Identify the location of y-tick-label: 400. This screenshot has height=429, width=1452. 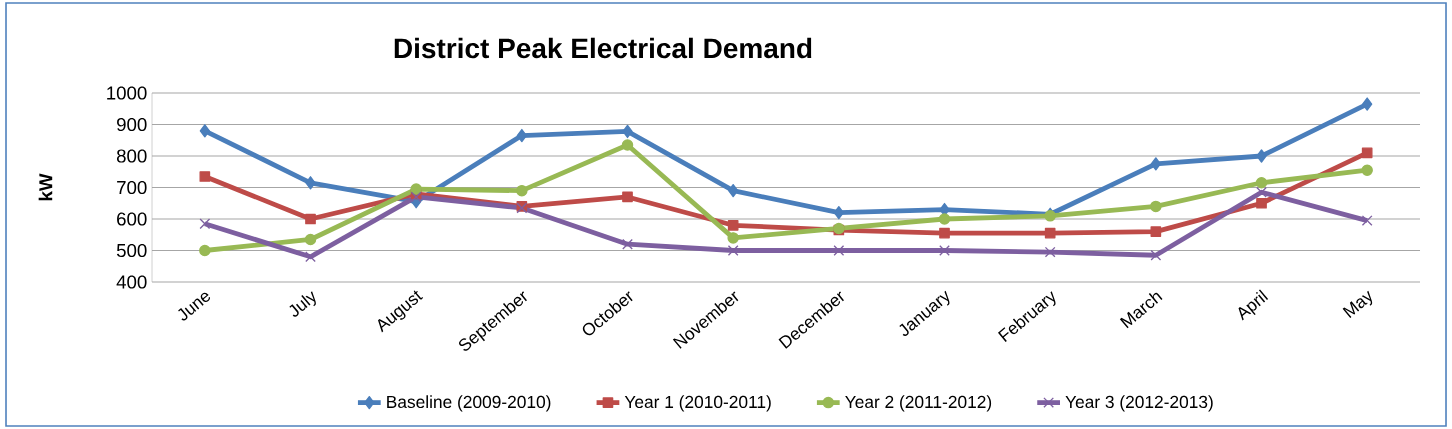
(131, 282).